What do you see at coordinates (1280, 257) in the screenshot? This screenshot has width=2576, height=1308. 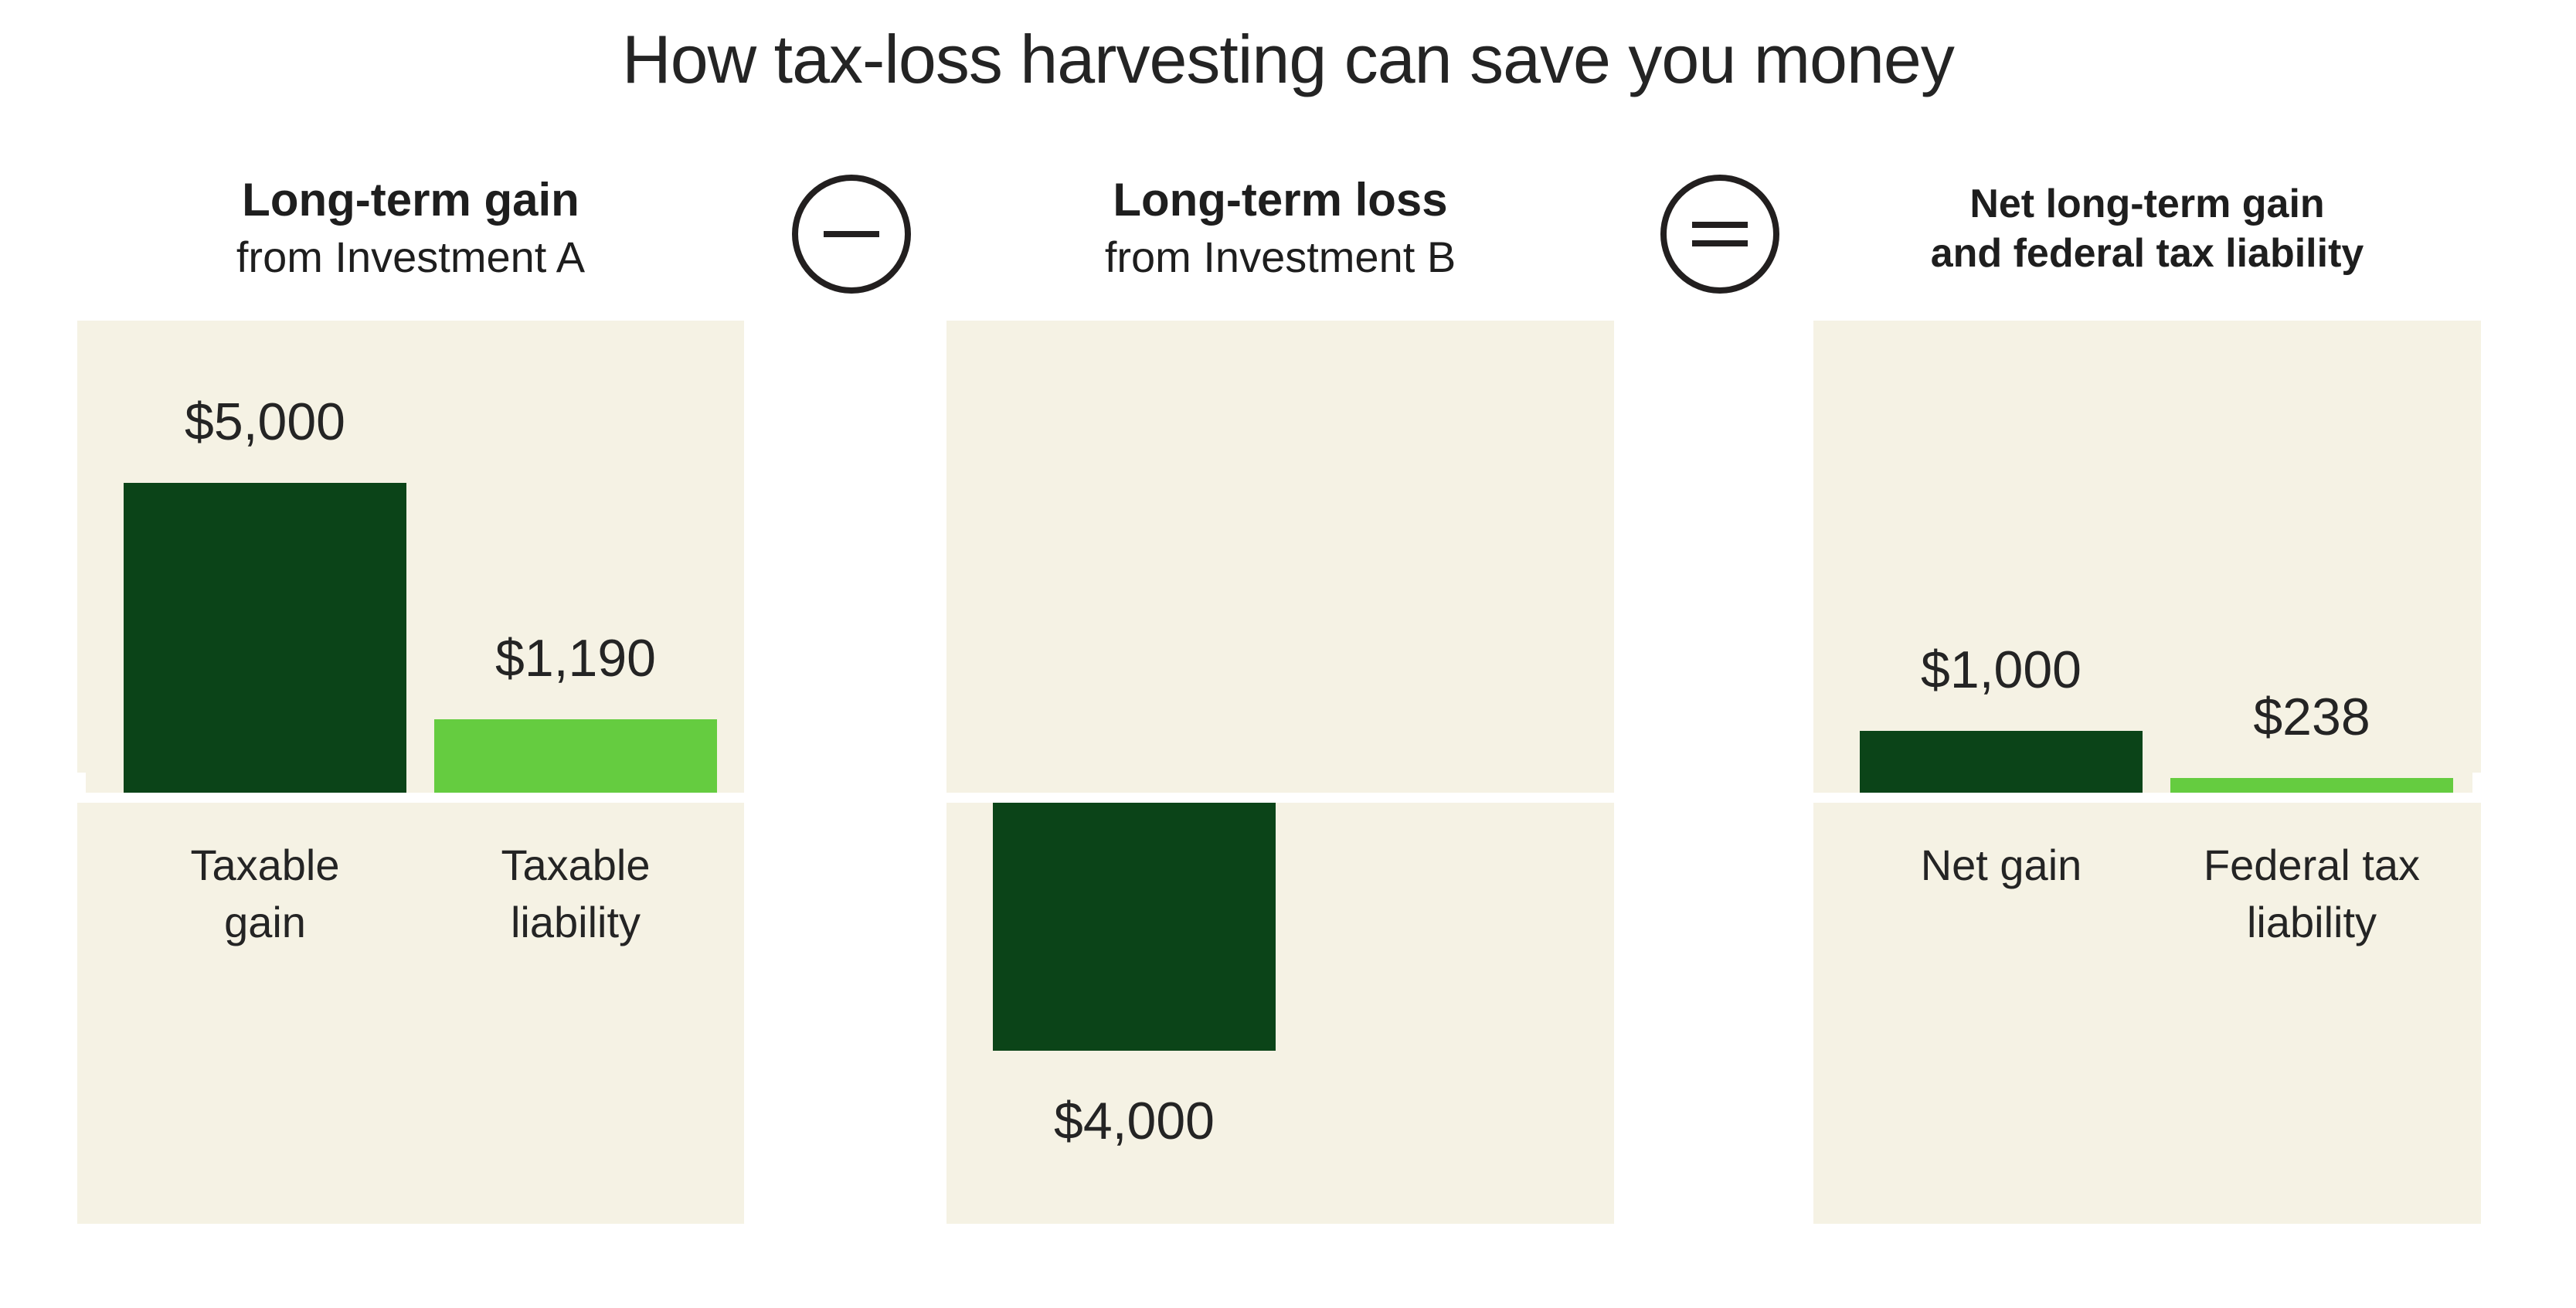 I see `header-long-term-loss-subtitle: from Investment B` at bounding box center [1280, 257].